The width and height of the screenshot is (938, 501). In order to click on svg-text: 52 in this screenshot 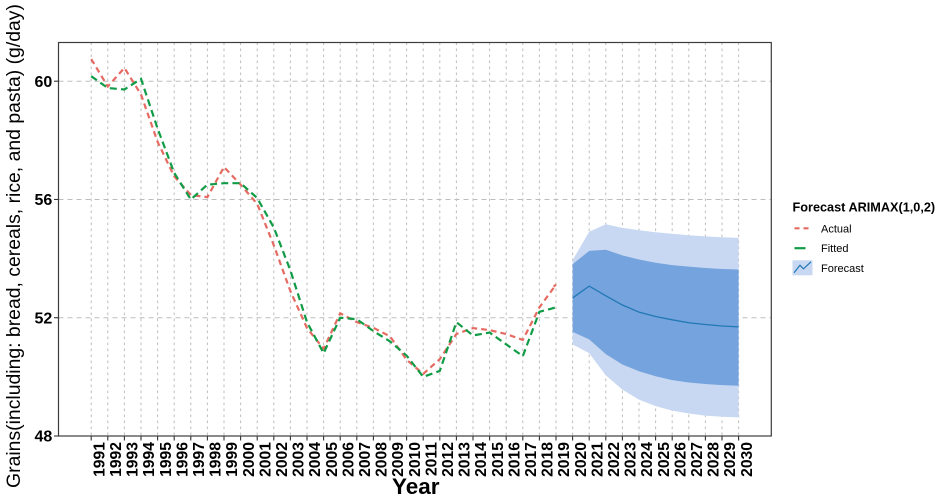, I will do `click(44, 318)`.